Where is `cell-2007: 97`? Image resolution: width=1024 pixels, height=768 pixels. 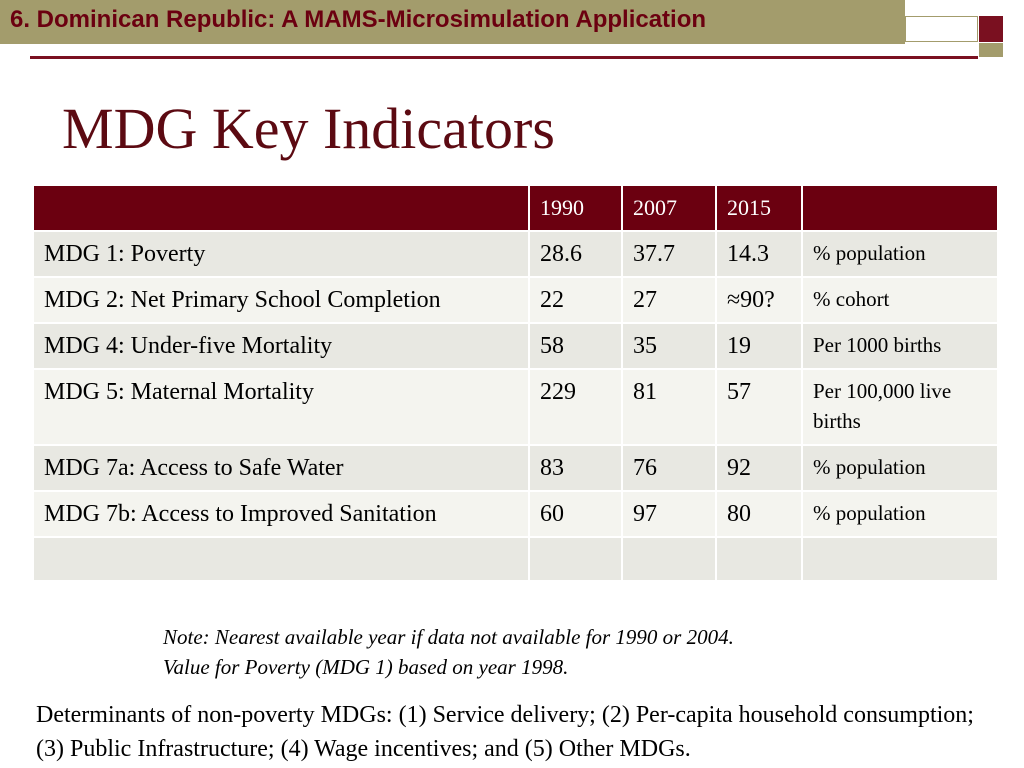 cell-2007: 97 is located at coordinates (669, 513).